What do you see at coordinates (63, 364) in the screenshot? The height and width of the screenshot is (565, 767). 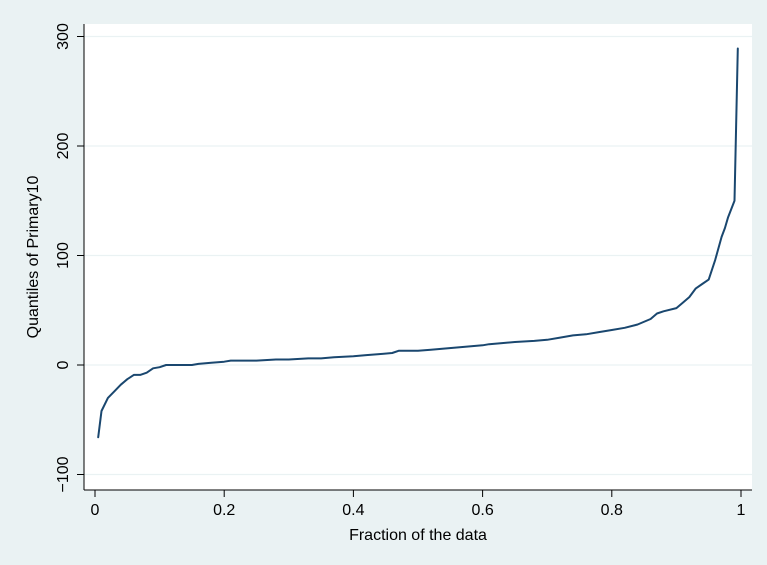 I see `y-tick-label: 0` at bounding box center [63, 364].